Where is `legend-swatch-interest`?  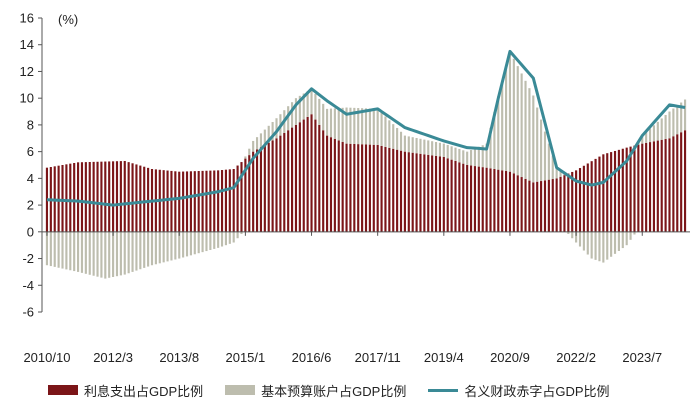 legend-swatch-interest is located at coordinates (63, 390).